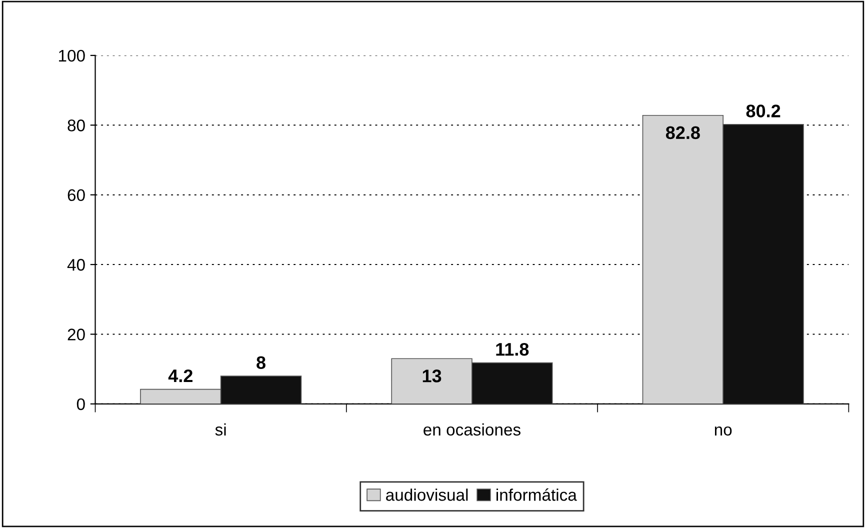  What do you see at coordinates (76, 126) in the screenshot?
I see `y-tick-label: 80` at bounding box center [76, 126].